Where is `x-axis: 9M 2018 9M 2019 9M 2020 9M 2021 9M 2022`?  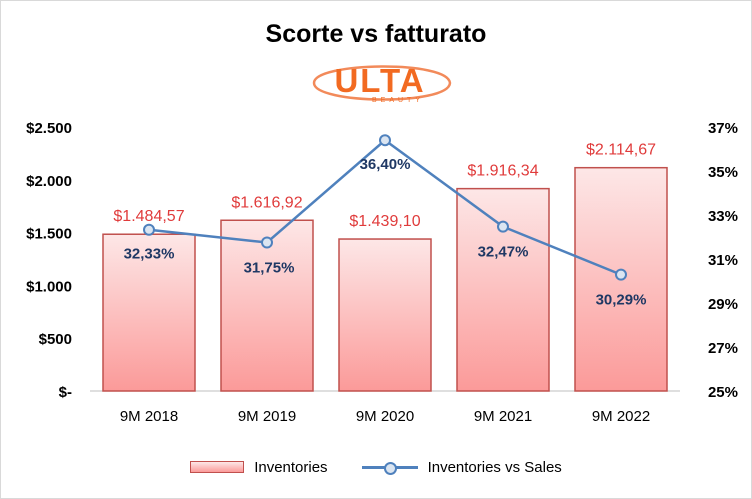
x-axis: 9M 2018 9M 2019 9M 2020 9M 2021 9M 2022 is located at coordinates (385, 416).